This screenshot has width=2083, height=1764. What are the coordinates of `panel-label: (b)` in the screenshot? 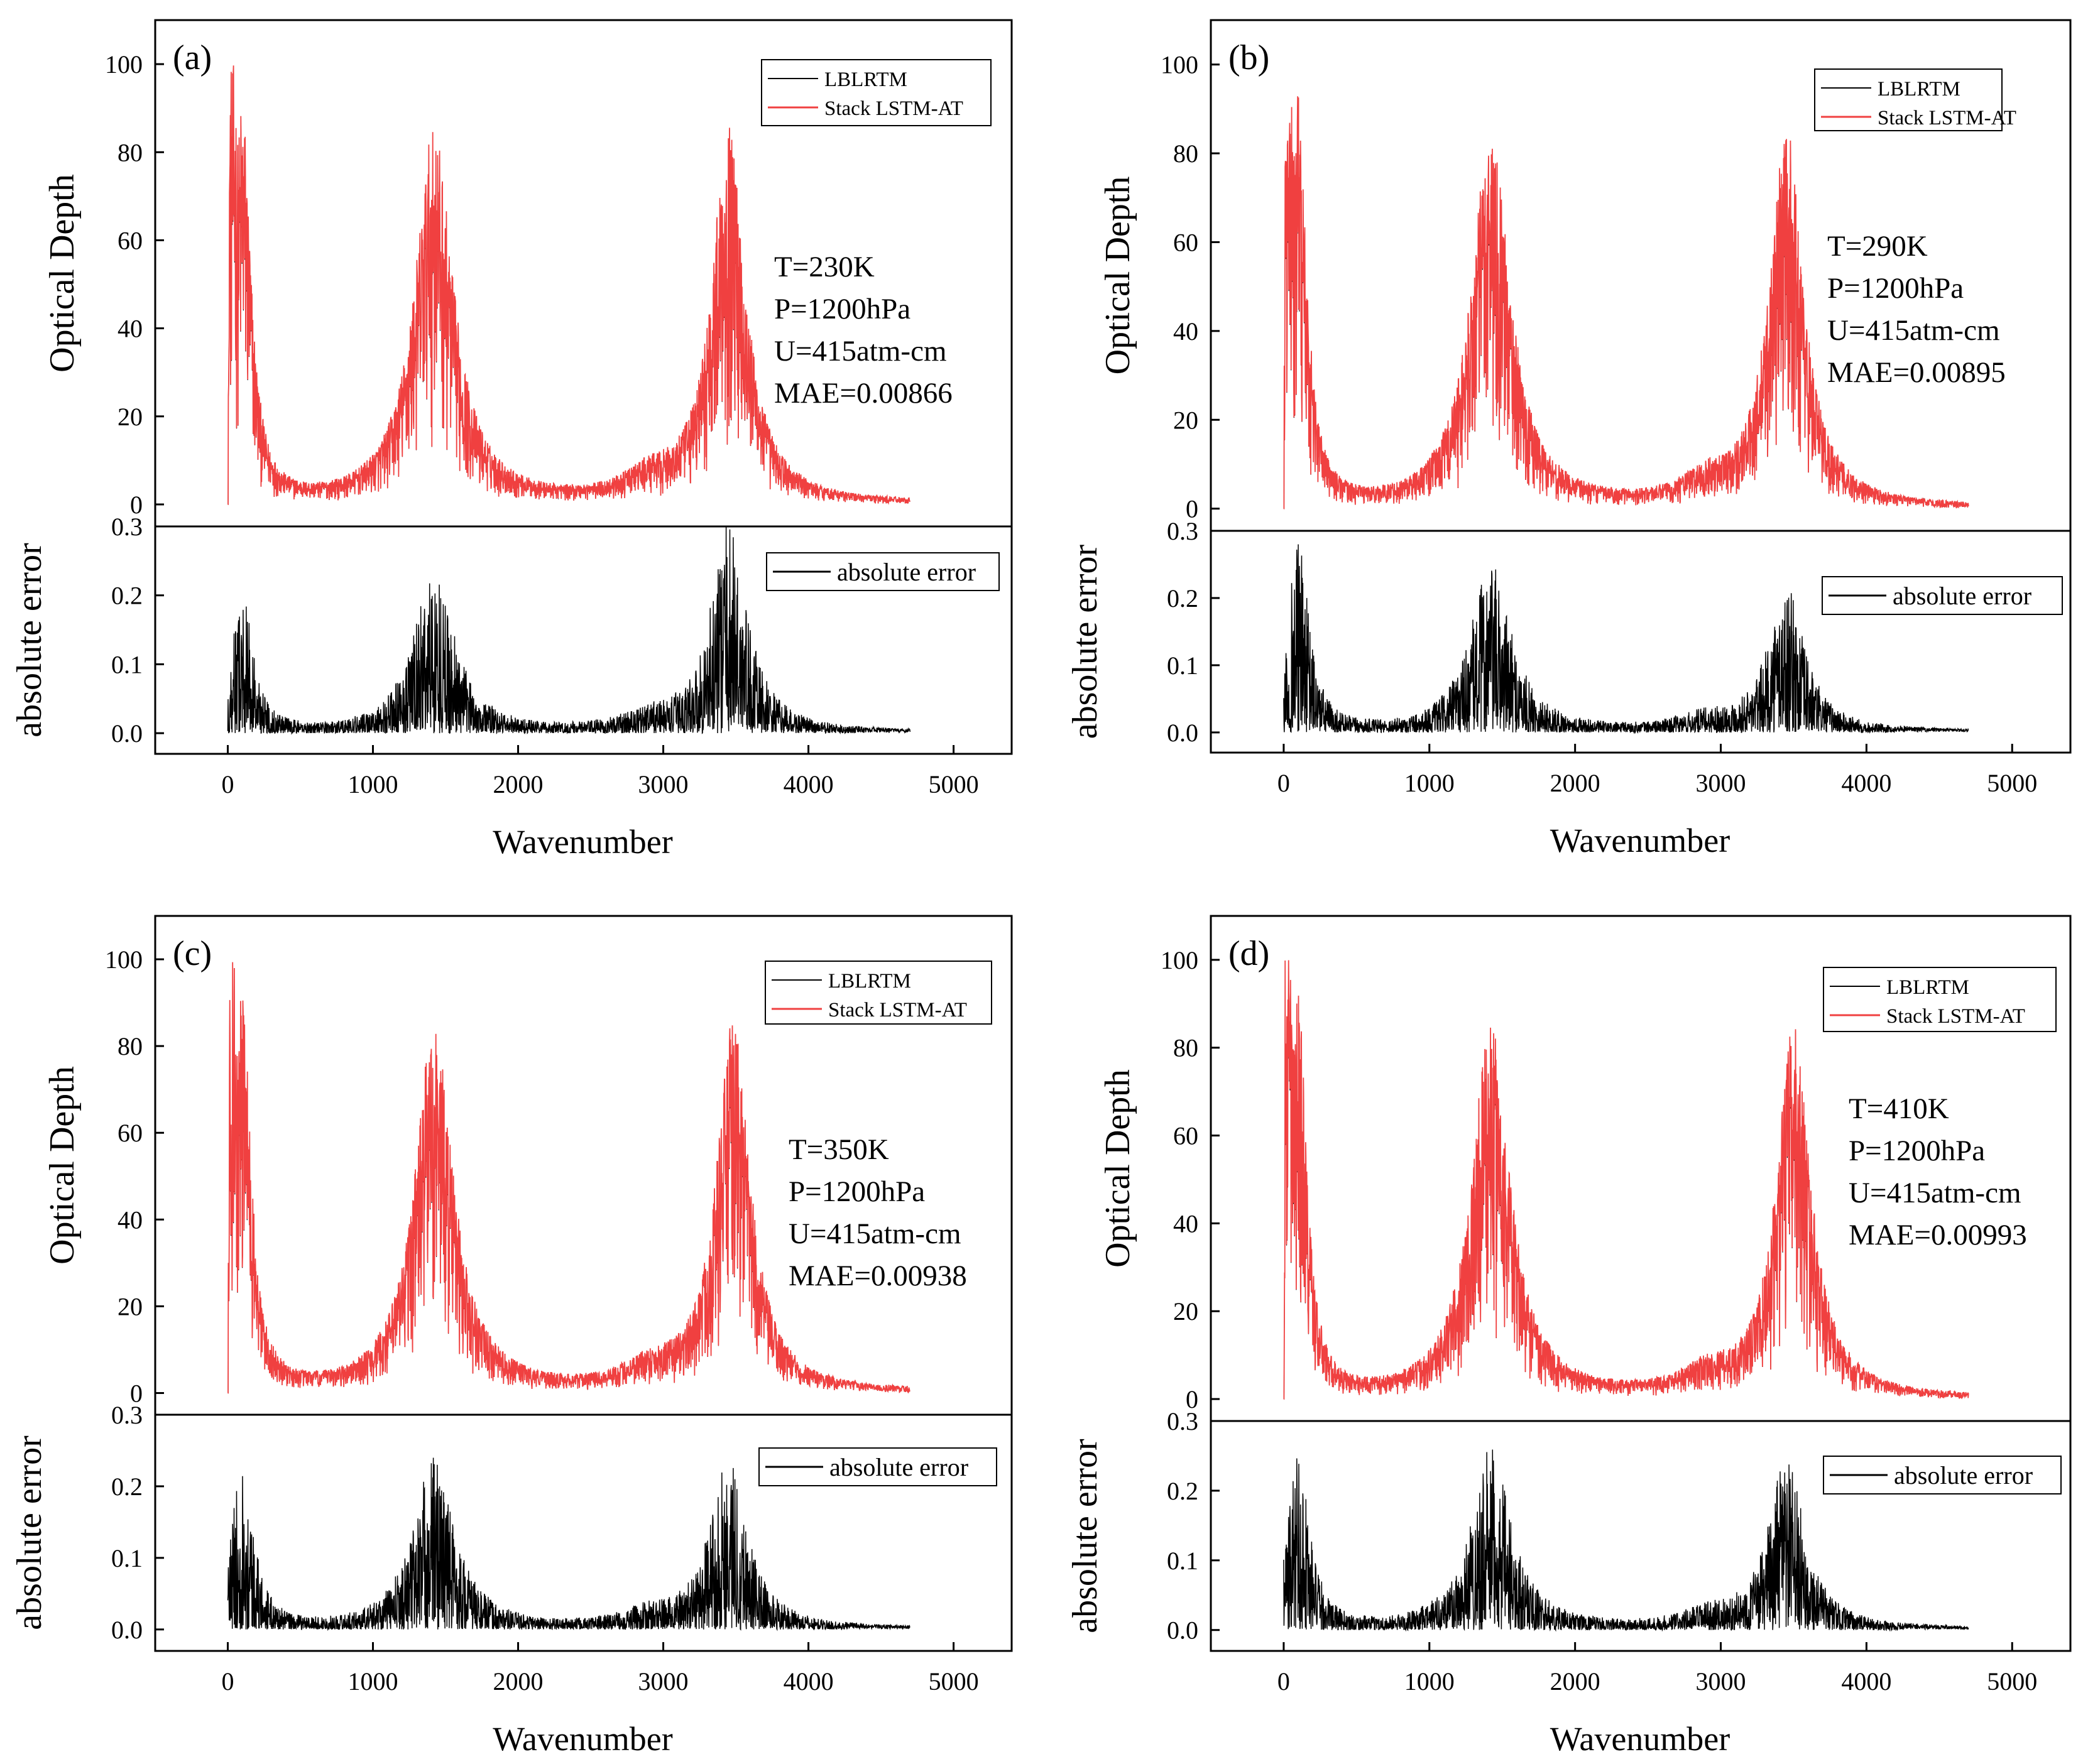 It's located at (1248, 57).